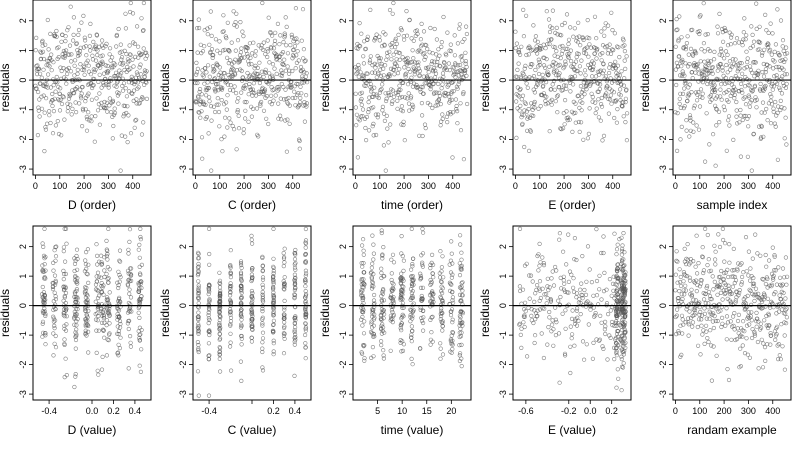 This screenshot has height=450, width=800. I want to click on y-tick-label: 1, so click(343, 276).